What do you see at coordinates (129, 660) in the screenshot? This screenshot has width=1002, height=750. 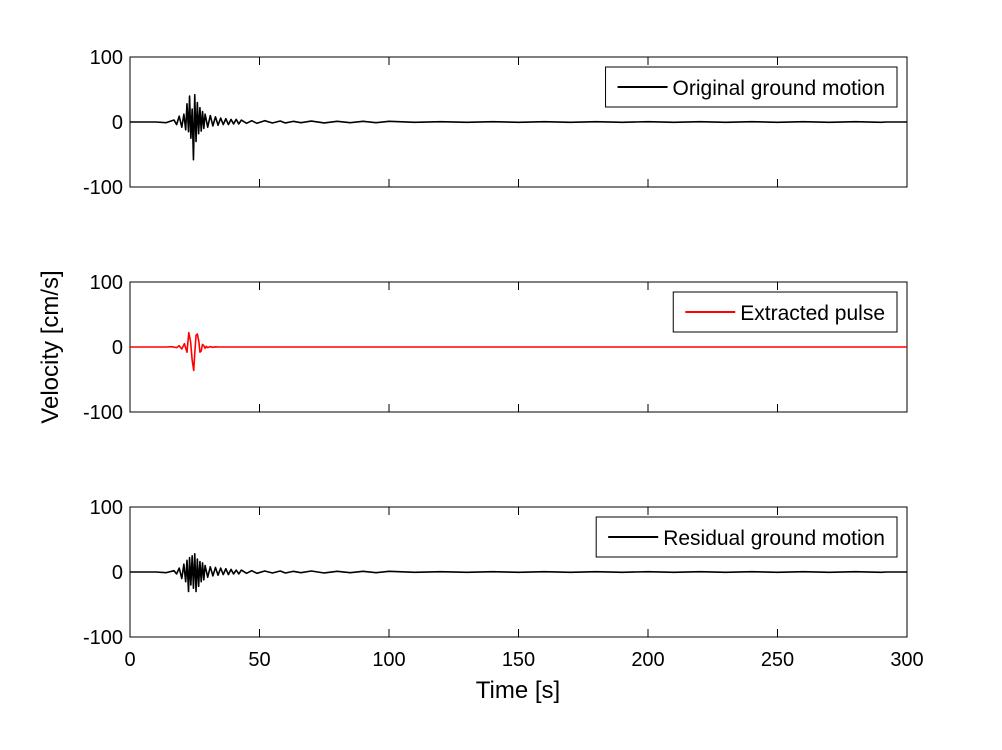 I see `x-tick-label: 0` at bounding box center [129, 660].